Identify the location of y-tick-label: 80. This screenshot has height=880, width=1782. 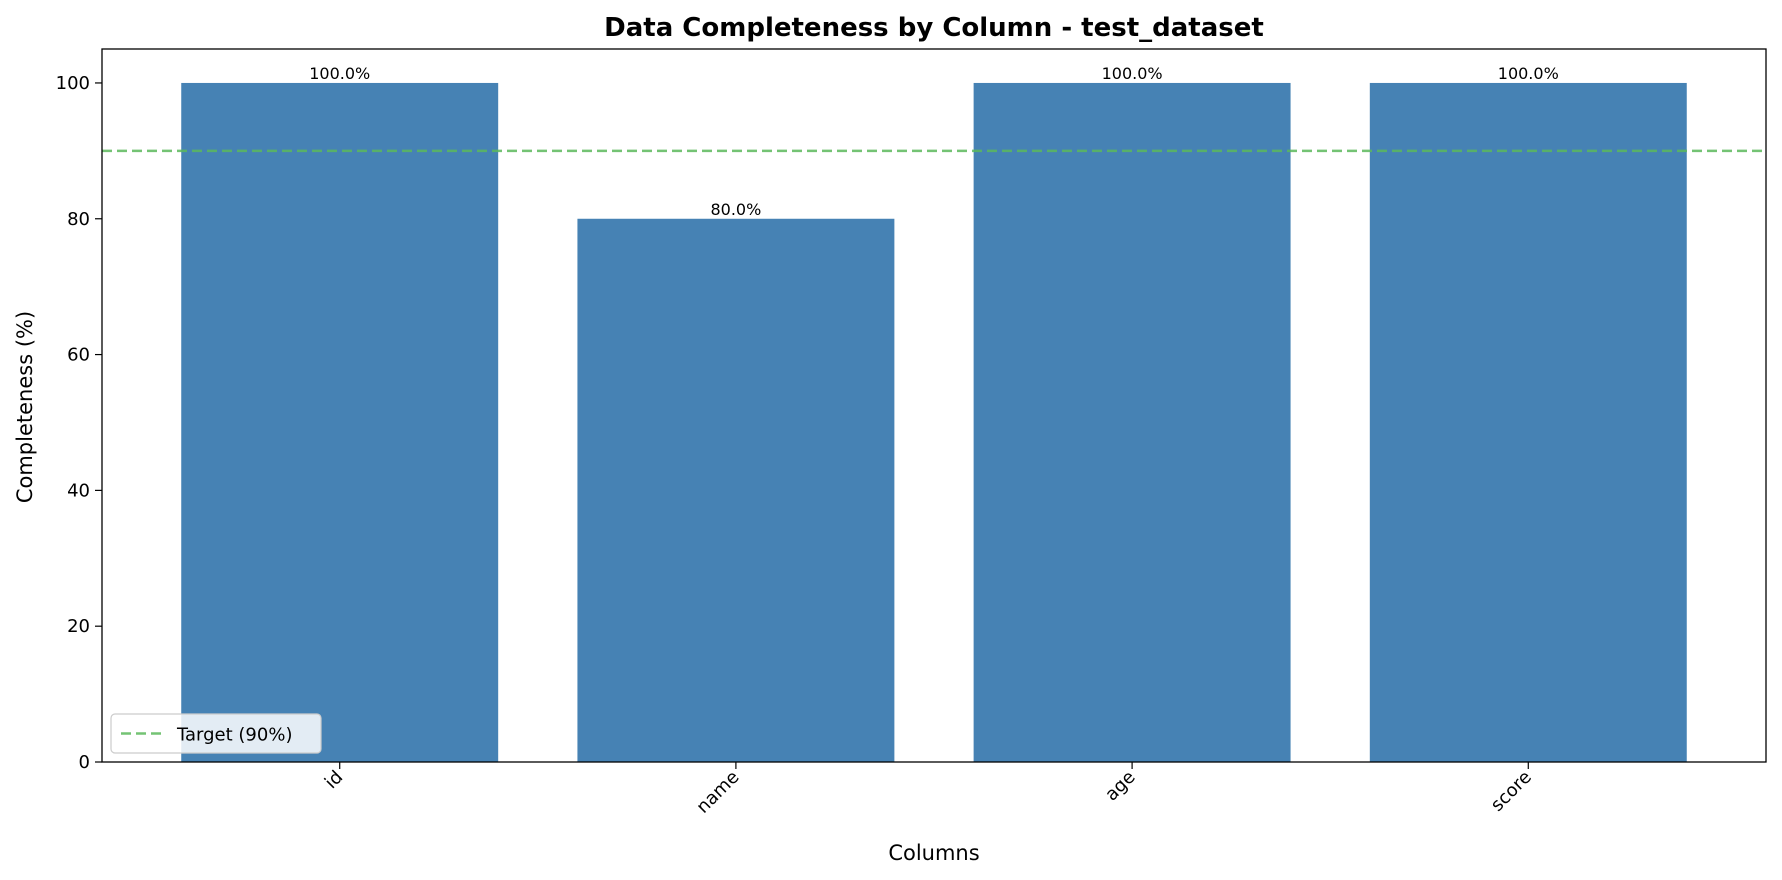
(78, 219).